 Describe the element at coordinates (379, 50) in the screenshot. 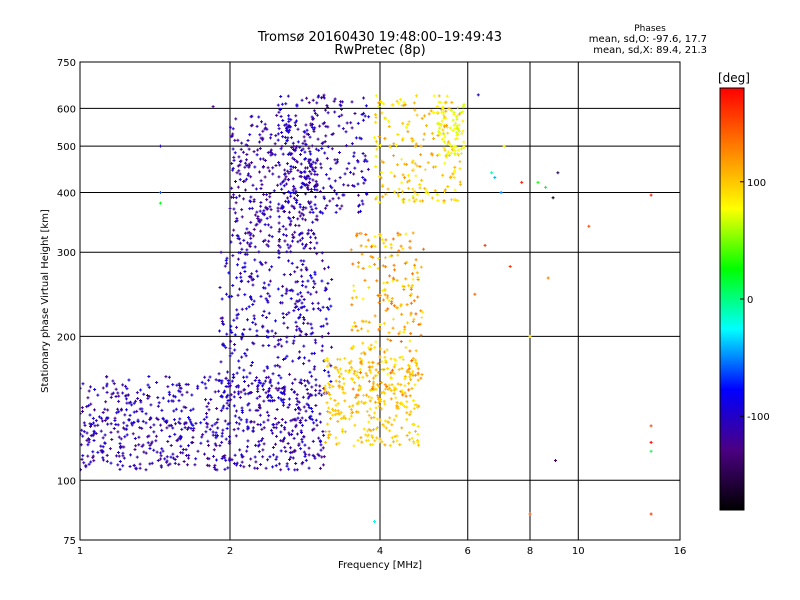

I see `chart-subtitle: RwPretec (8p)` at that location.